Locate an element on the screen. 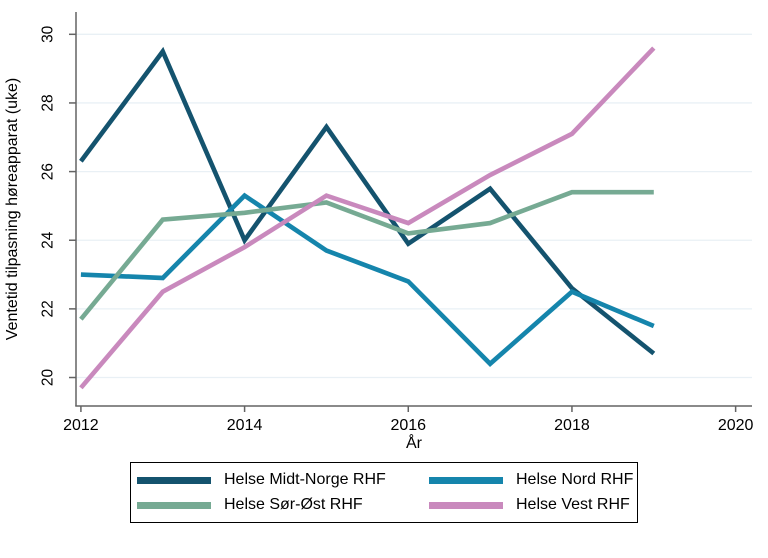  y-tick-label: 22 is located at coordinates (48, 308).